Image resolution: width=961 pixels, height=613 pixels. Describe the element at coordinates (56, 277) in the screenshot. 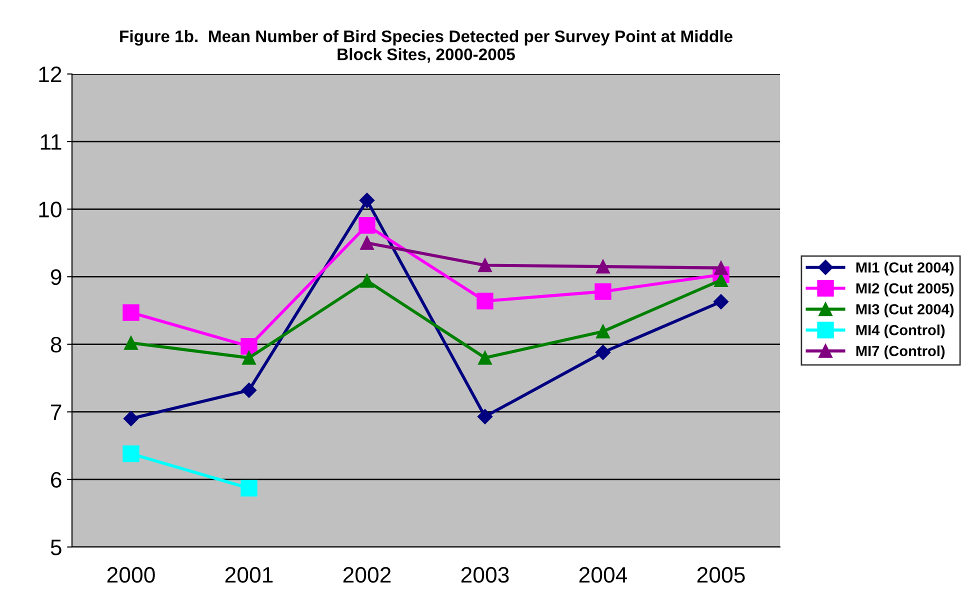

I see `y-tick-label: 9` at that location.